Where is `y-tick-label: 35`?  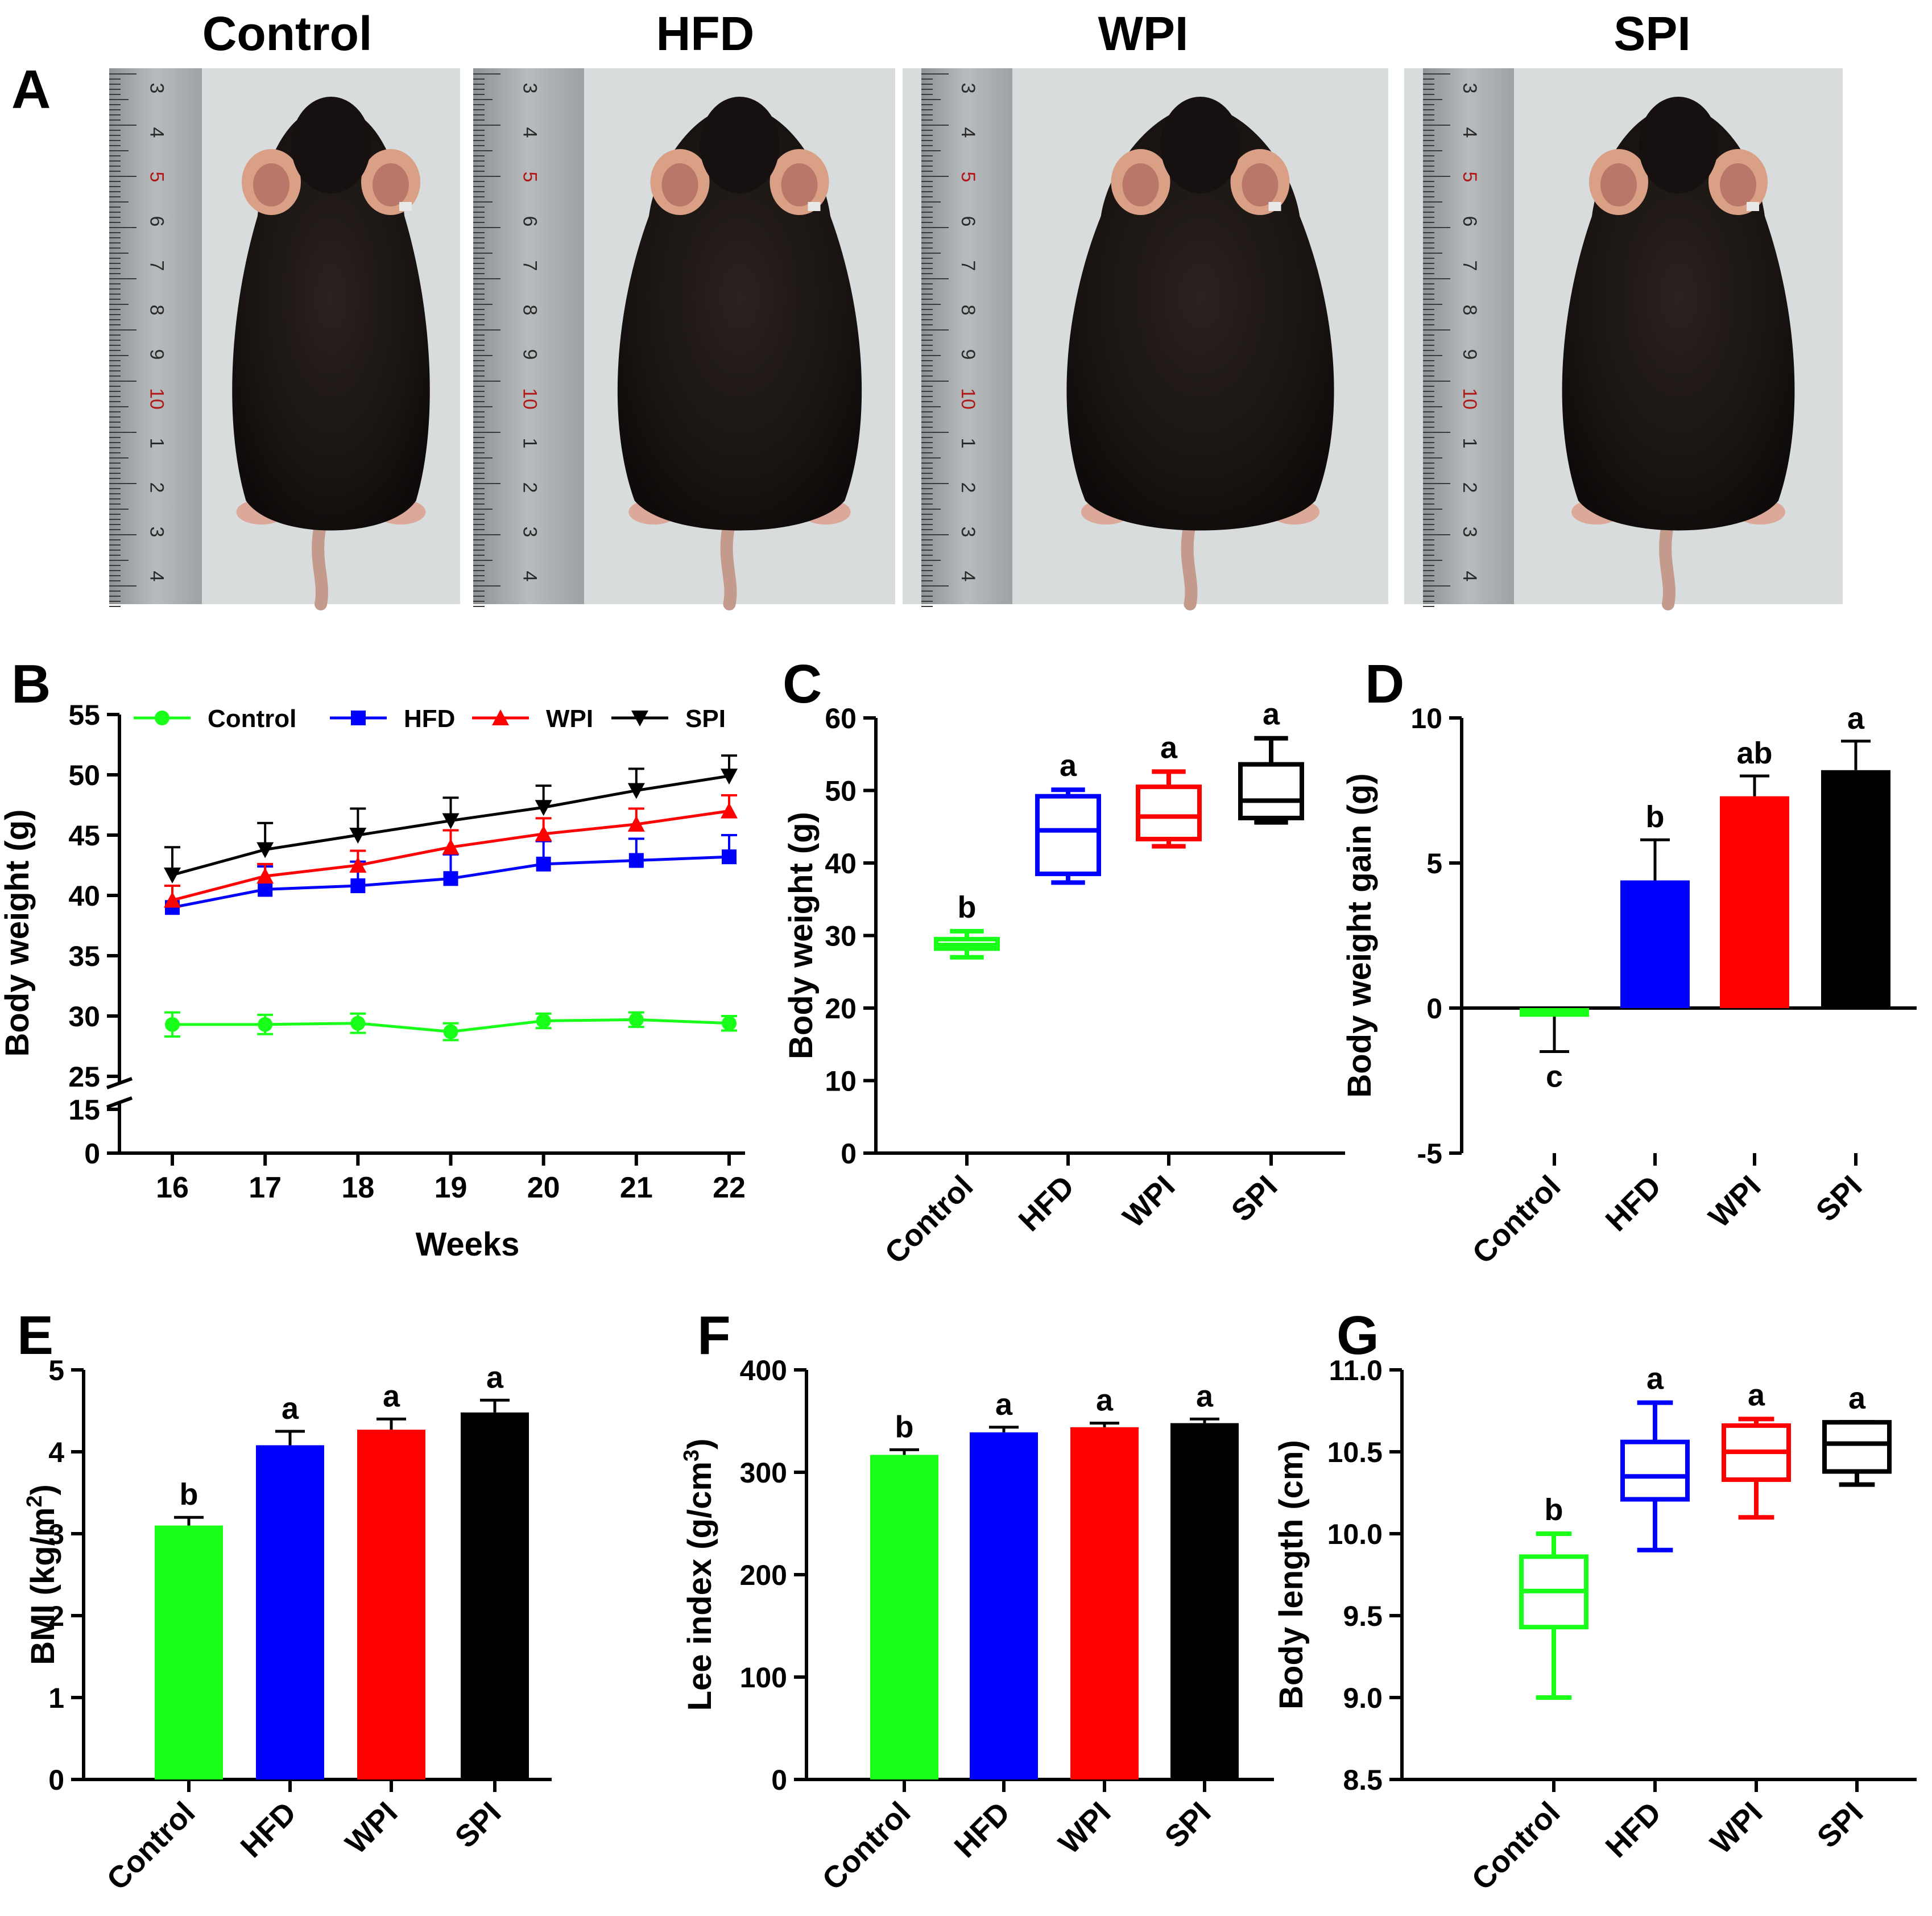 y-tick-label: 35 is located at coordinates (84, 956).